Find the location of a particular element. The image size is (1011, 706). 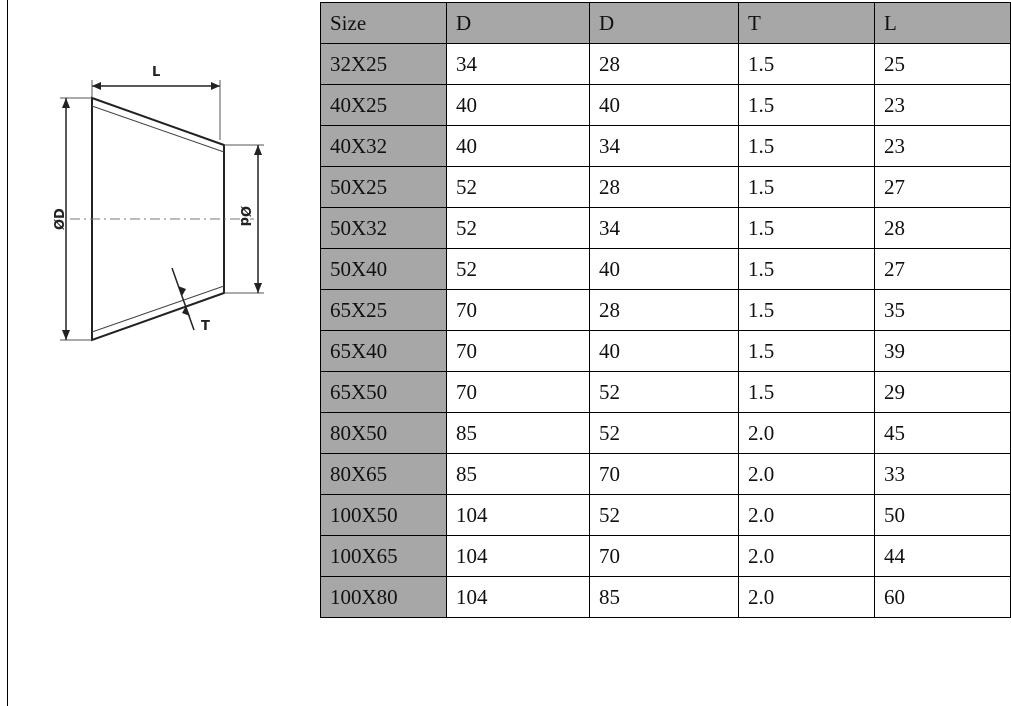

size-cell: 50X25 is located at coordinates (383, 187).